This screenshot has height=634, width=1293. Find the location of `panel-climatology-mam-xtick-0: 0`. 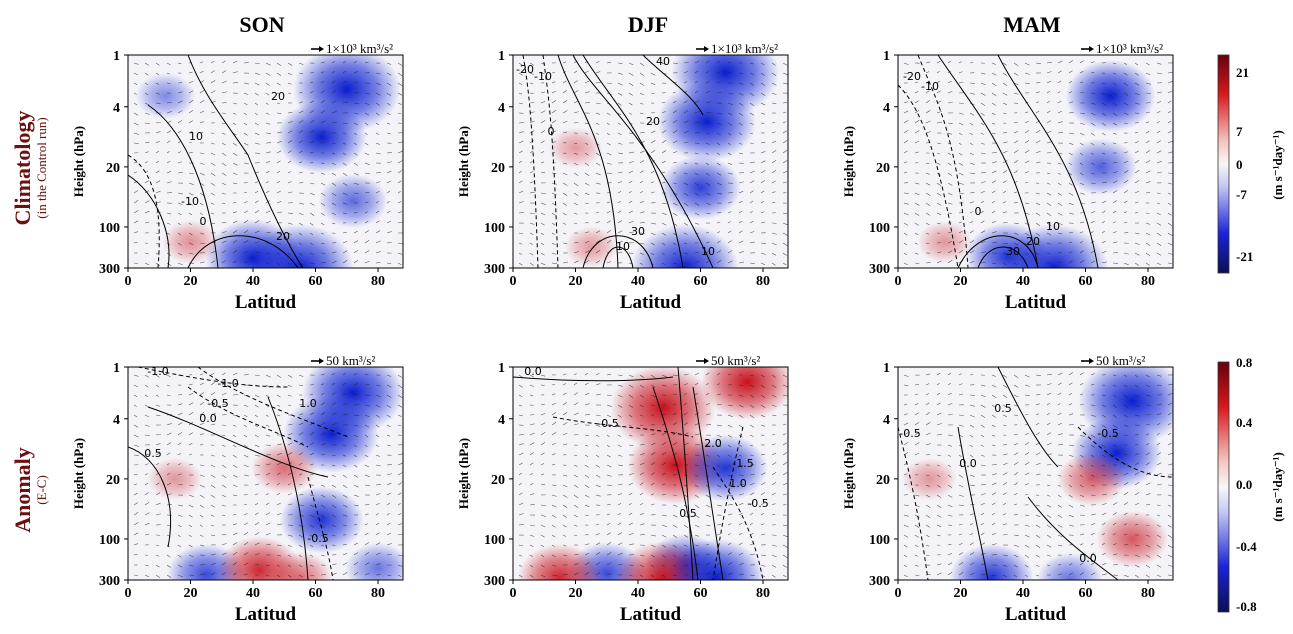

panel-climatology-mam-xtick-0: 0 is located at coordinates (898, 281).